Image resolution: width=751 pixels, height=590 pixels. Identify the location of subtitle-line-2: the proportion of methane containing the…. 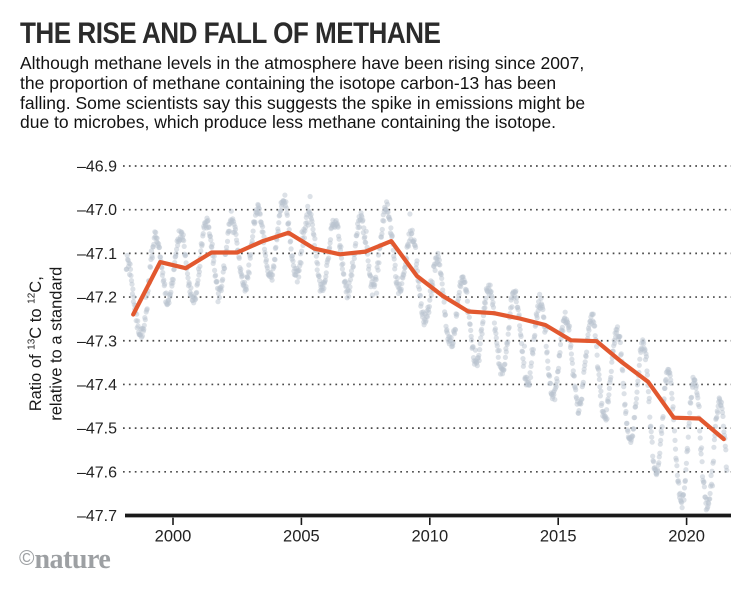
(288, 82).